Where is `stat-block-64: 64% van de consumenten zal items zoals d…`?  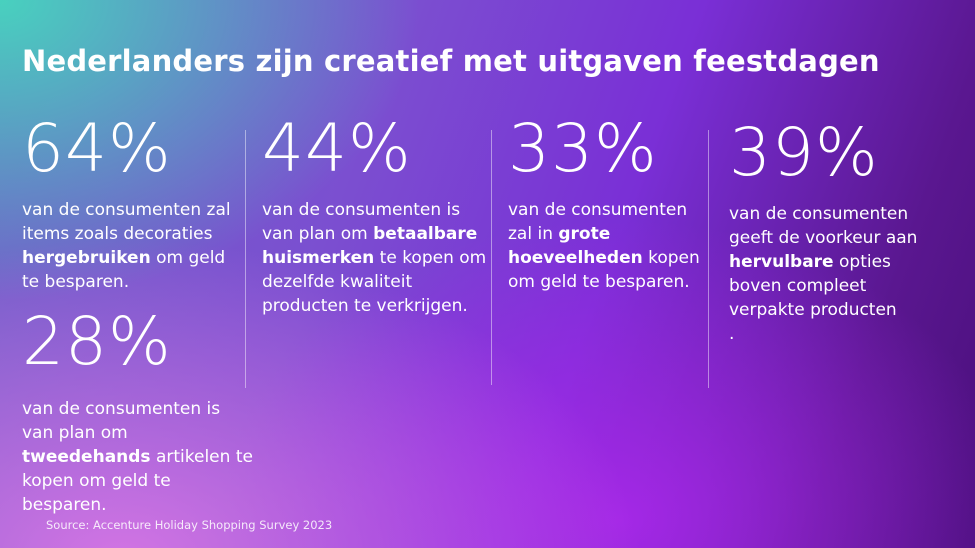
stat-block-64: 64% van de consumenten zal items zoals d… is located at coordinates (134, 205).